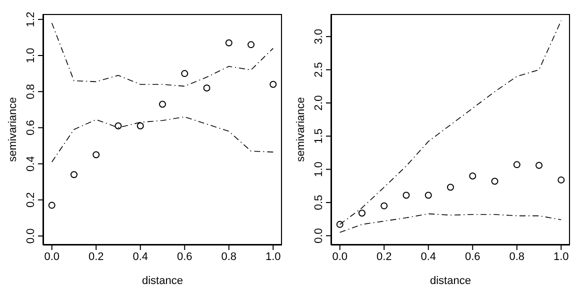 This screenshot has width=576, height=288. I want to click on y-tick-label: 0.2, so click(31, 200).